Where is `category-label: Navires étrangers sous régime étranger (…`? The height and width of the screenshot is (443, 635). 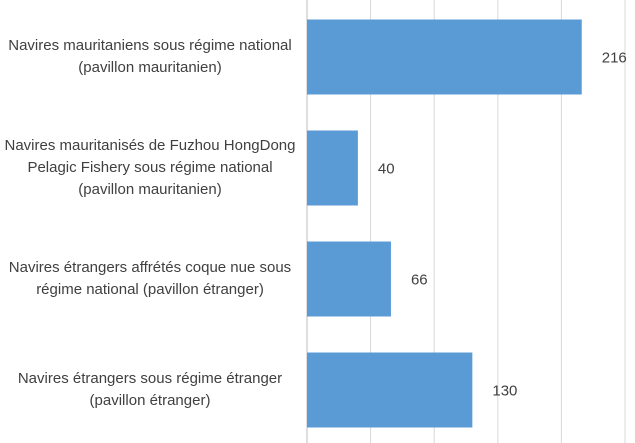
category-label: Navires étrangers sous régime étranger (… is located at coordinates (150, 389).